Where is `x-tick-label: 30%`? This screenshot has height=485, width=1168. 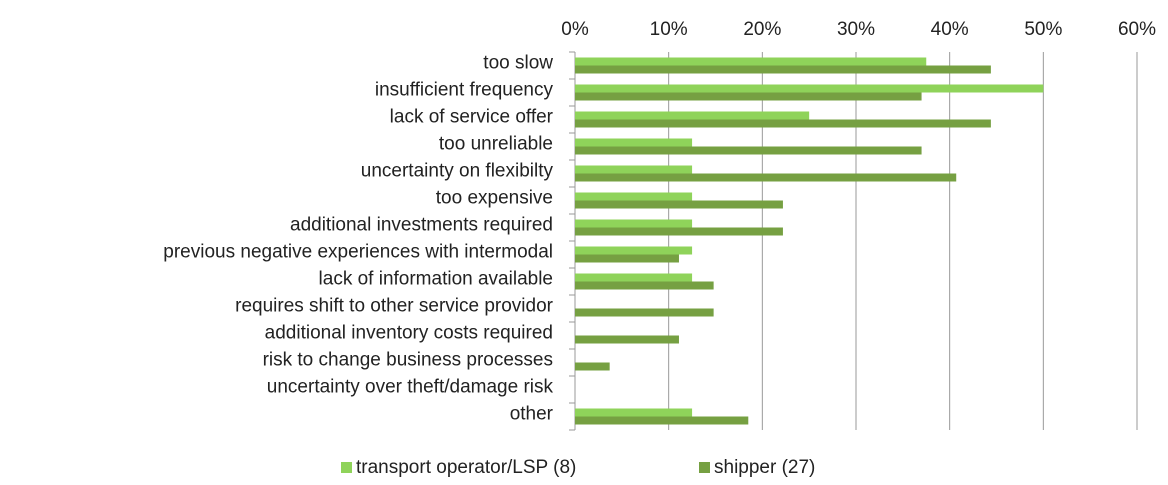 x-tick-label: 30% is located at coordinates (856, 29).